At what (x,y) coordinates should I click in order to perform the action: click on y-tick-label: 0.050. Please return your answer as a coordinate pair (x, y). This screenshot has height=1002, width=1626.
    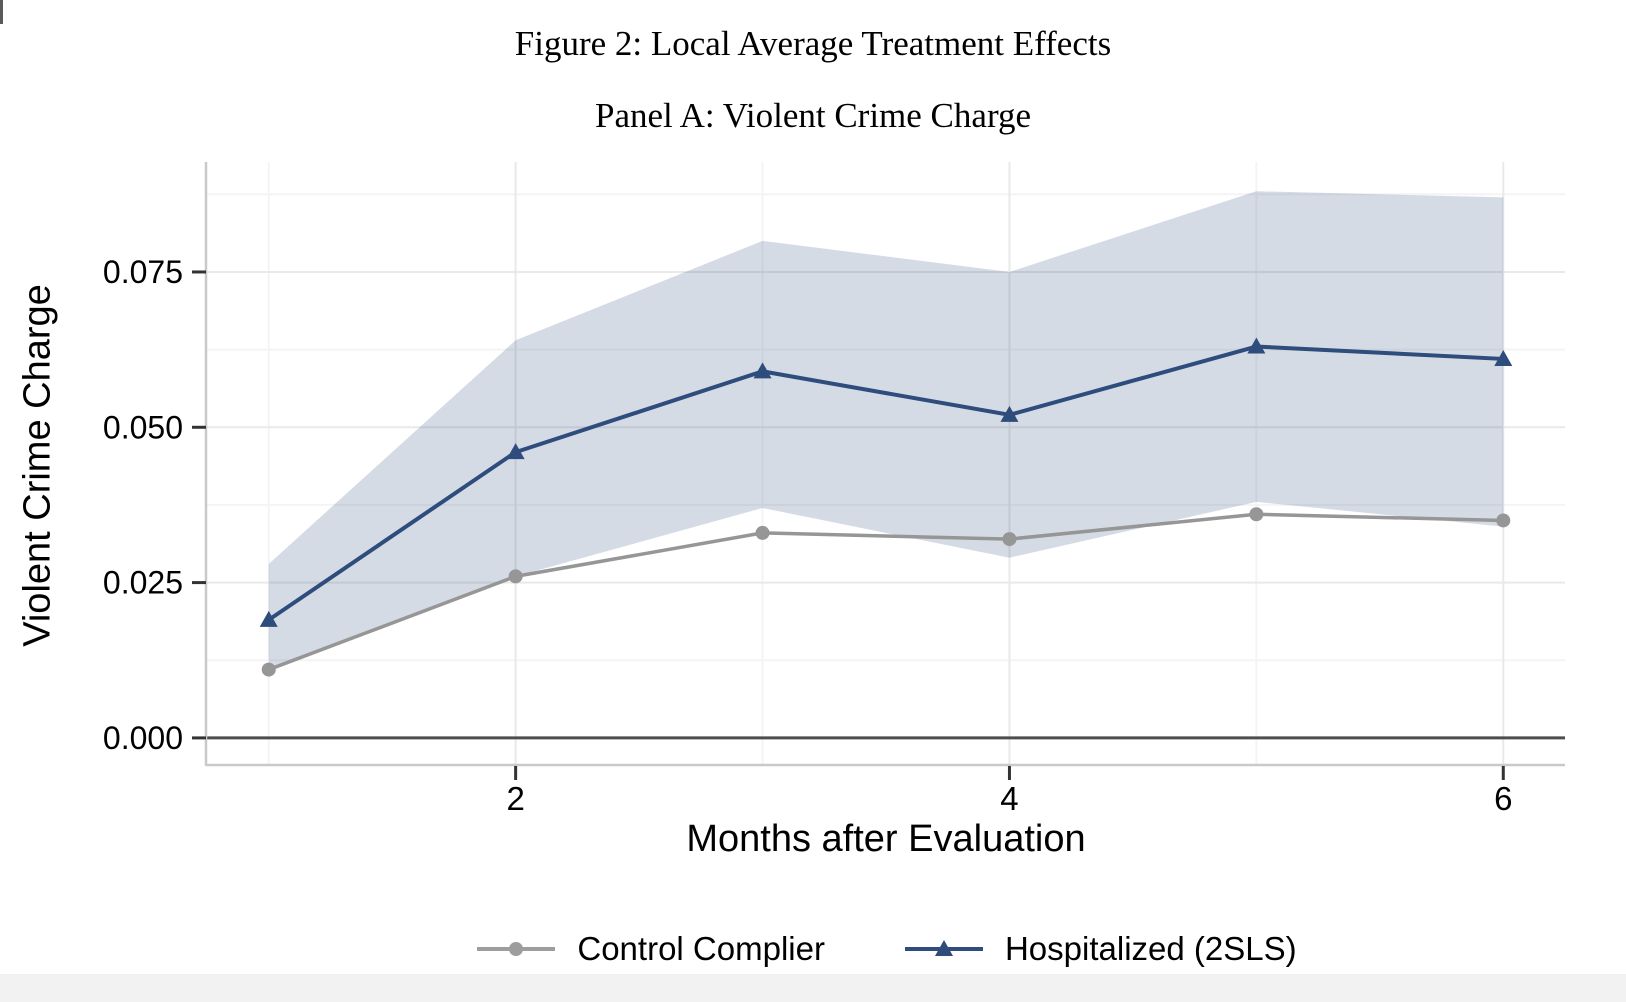
    Looking at the image, I should click on (143, 427).